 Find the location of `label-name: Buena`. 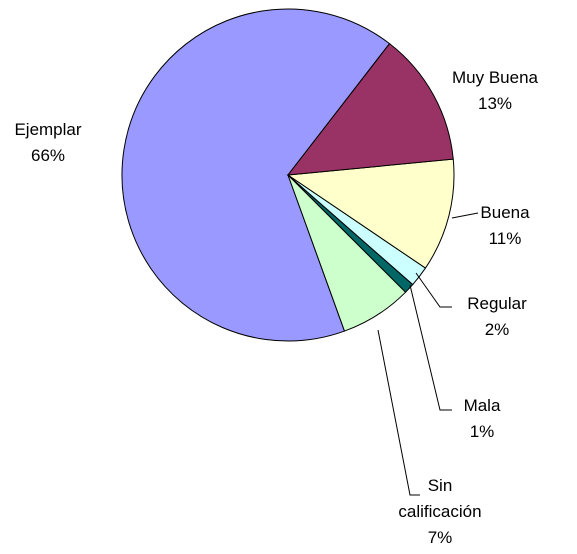

label-name: Buena is located at coordinates (505, 212).